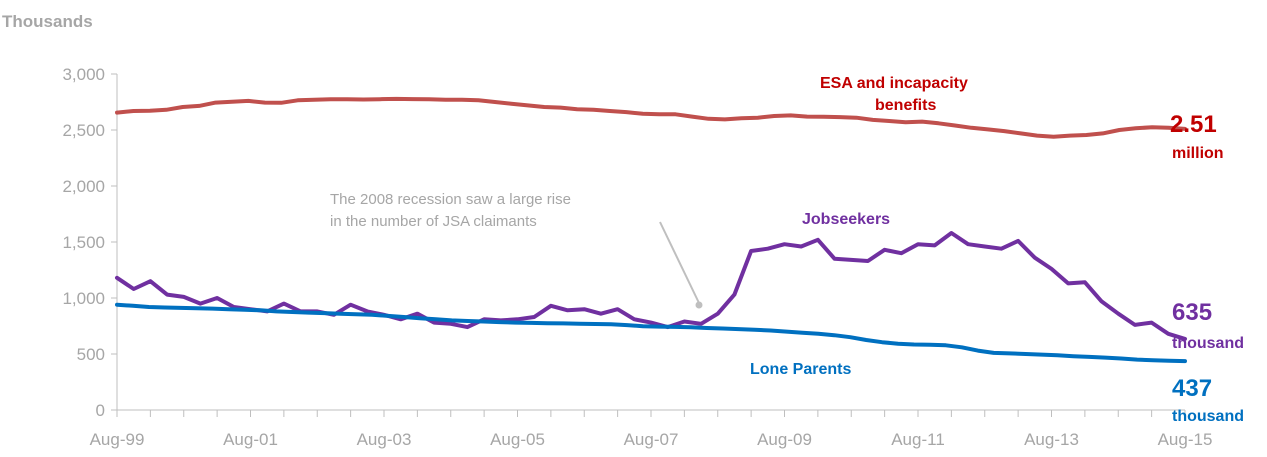 This screenshot has height=457, width=1267. What do you see at coordinates (1198, 153) in the screenshot?
I see `end-unit-esa: million` at bounding box center [1198, 153].